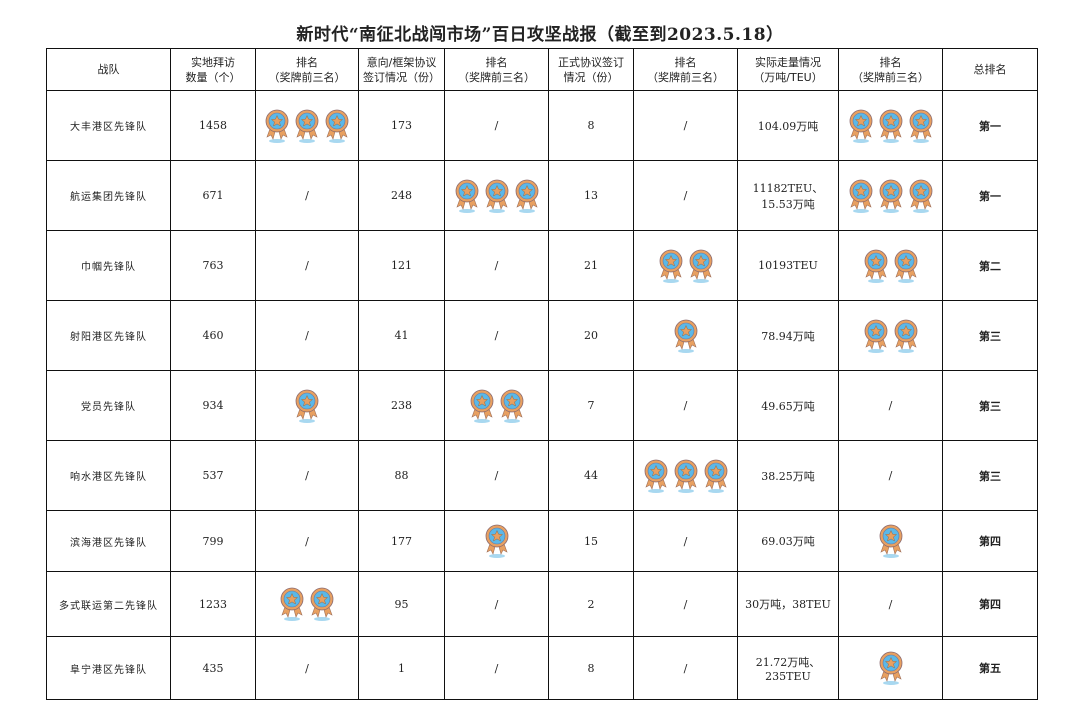 The width and height of the screenshot is (1080, 719). Describe the element at coordinates (591, 195) in the screenshot. I see `formal-cell: 13` at that location.